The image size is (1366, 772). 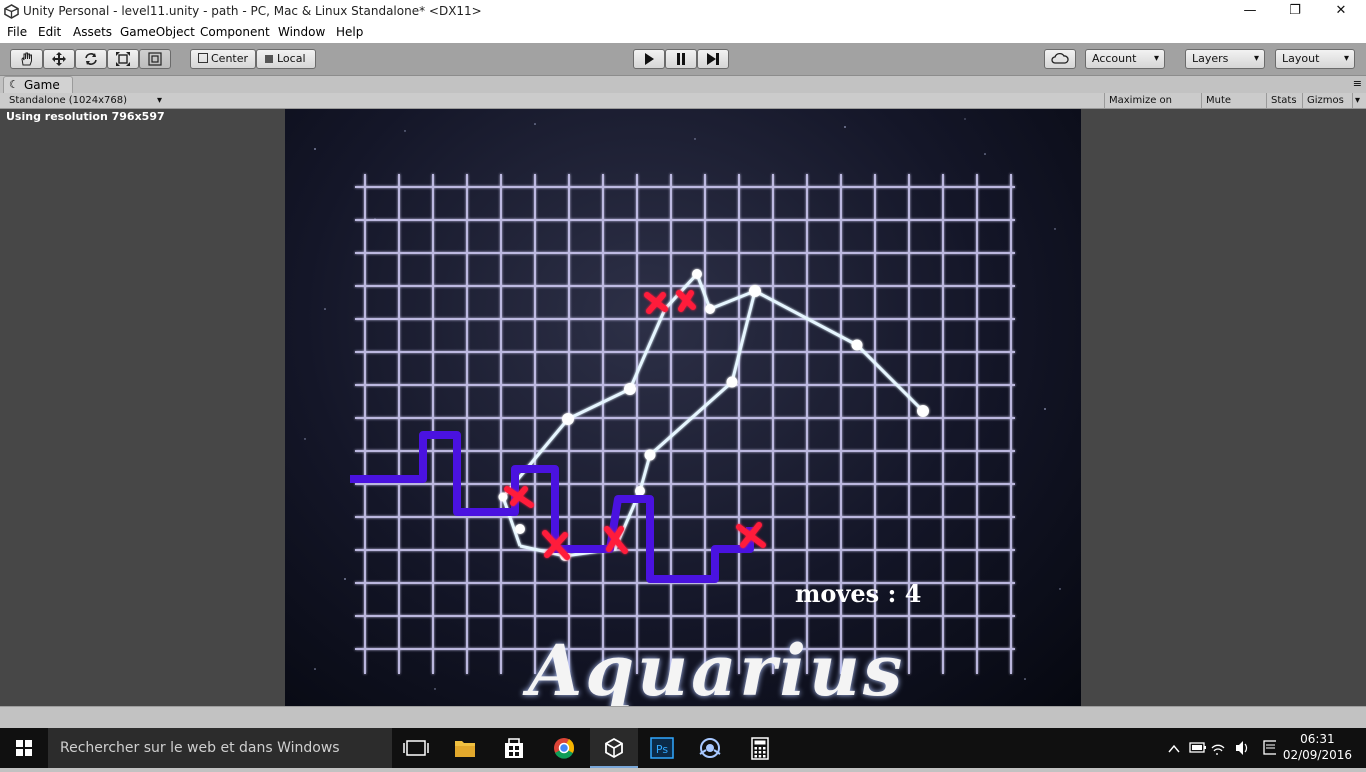 I want to click on scale-icon, so click(x=123, y=59).